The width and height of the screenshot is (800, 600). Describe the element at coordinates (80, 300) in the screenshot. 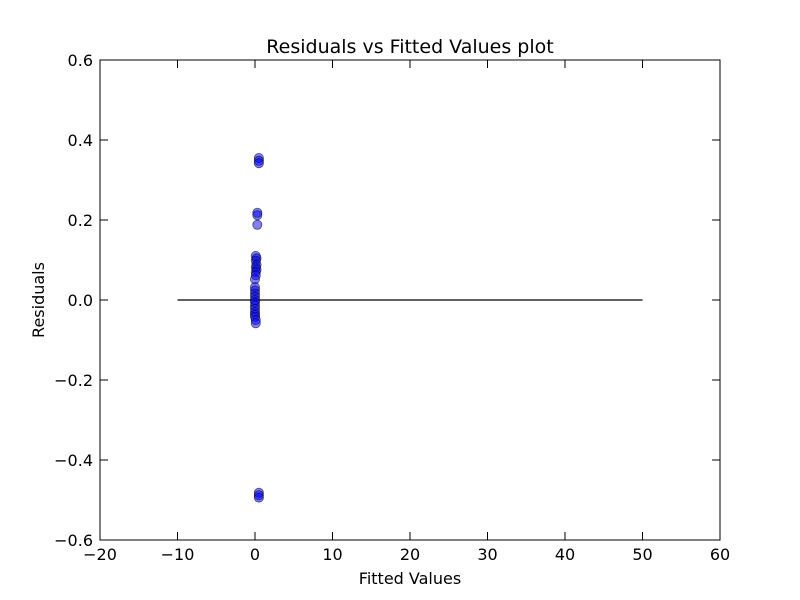

I see `y-tick-label: 0.0` at that location.